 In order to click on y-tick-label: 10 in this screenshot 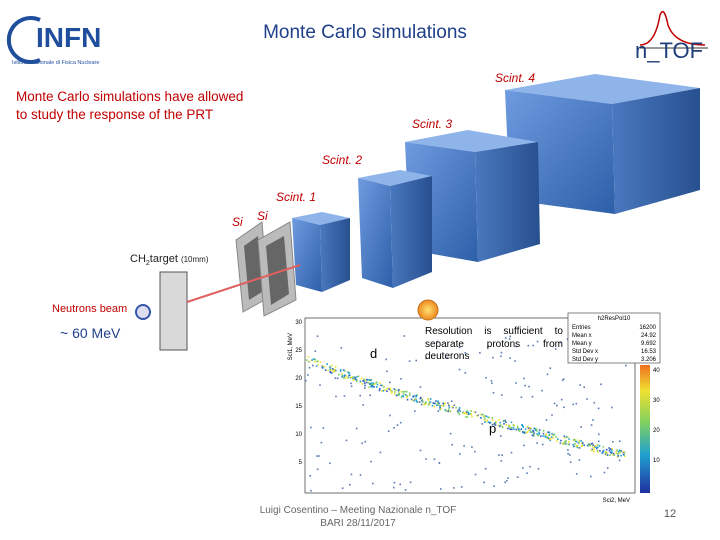, I will do `click(298, 435)`.